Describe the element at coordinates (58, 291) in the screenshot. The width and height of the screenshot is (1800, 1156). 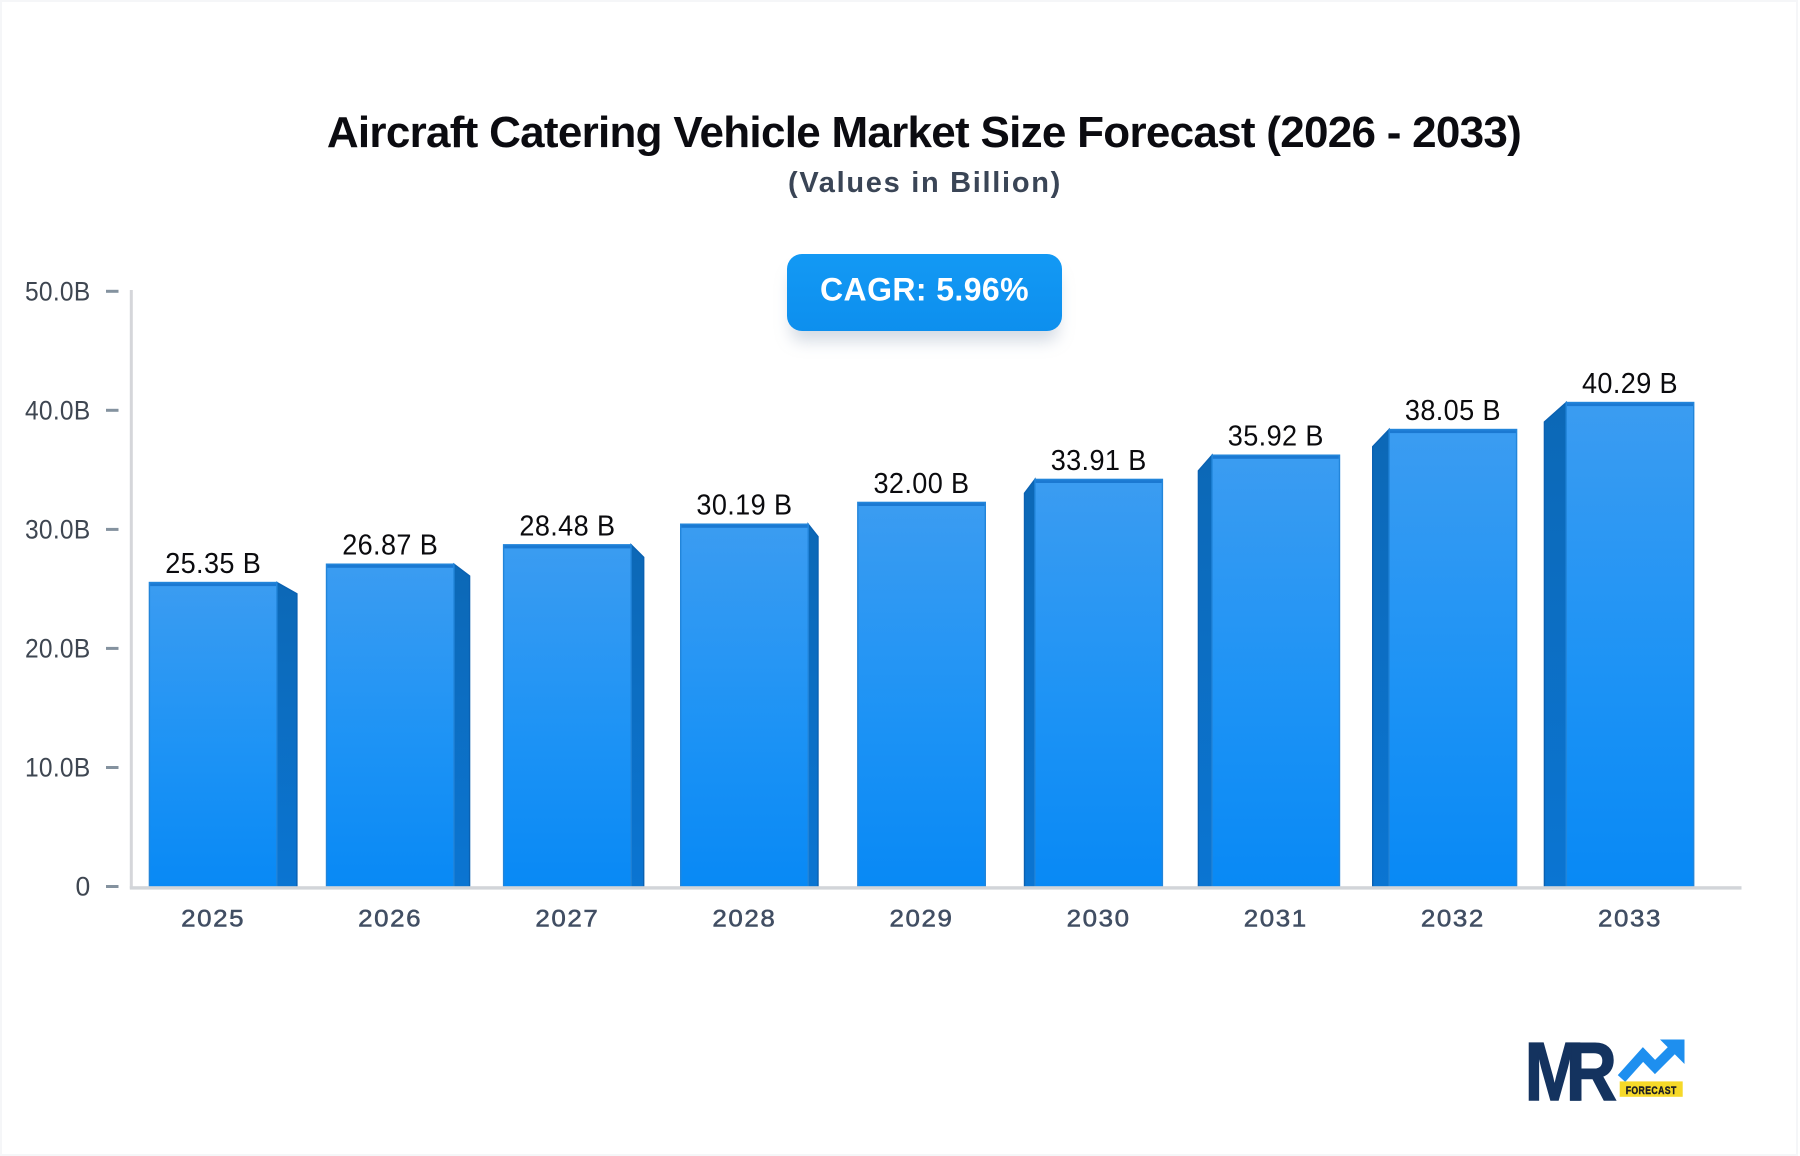
I see `svg-text: 50.0B` at that location.